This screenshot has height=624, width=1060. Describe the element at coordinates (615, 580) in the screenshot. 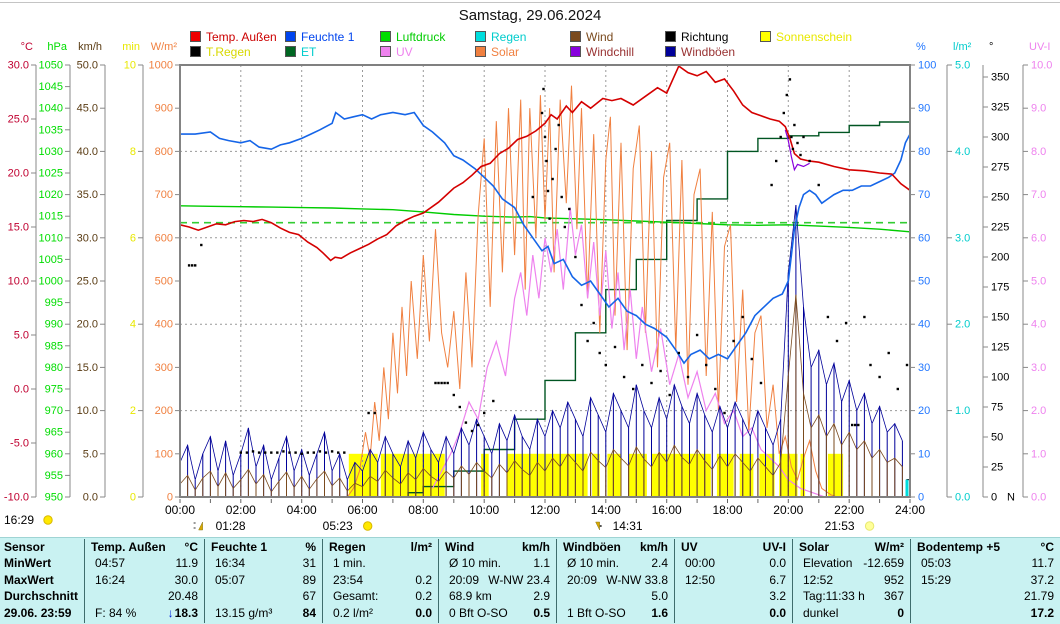

I see `group-row: 20:09 W-NW 33.8` at that location.